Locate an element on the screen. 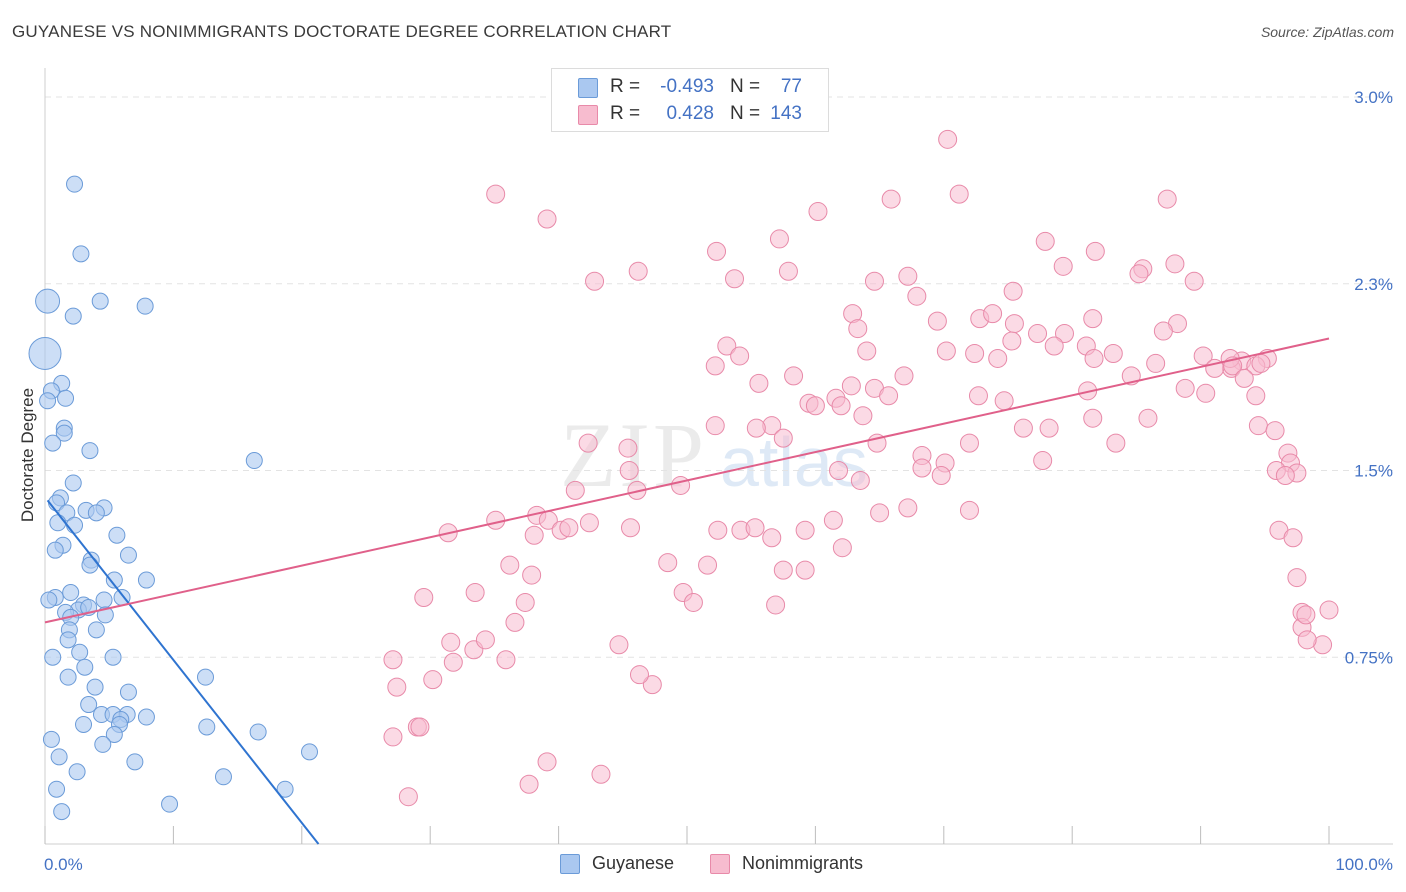  series-legend-label: Nonimmigrants is located at coordinates (803, 863).